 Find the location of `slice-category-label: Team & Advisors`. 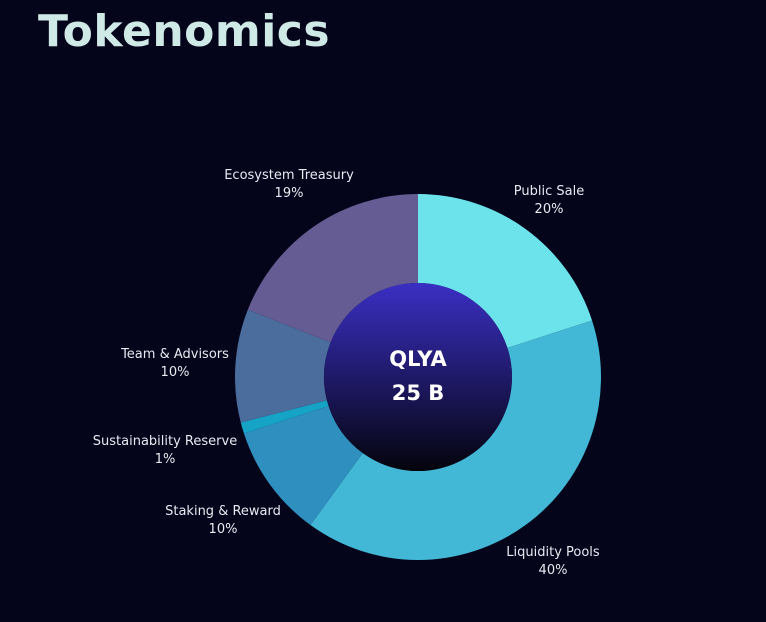

slice-category-label: Team & Advisors is located at coordinates (175, 354).